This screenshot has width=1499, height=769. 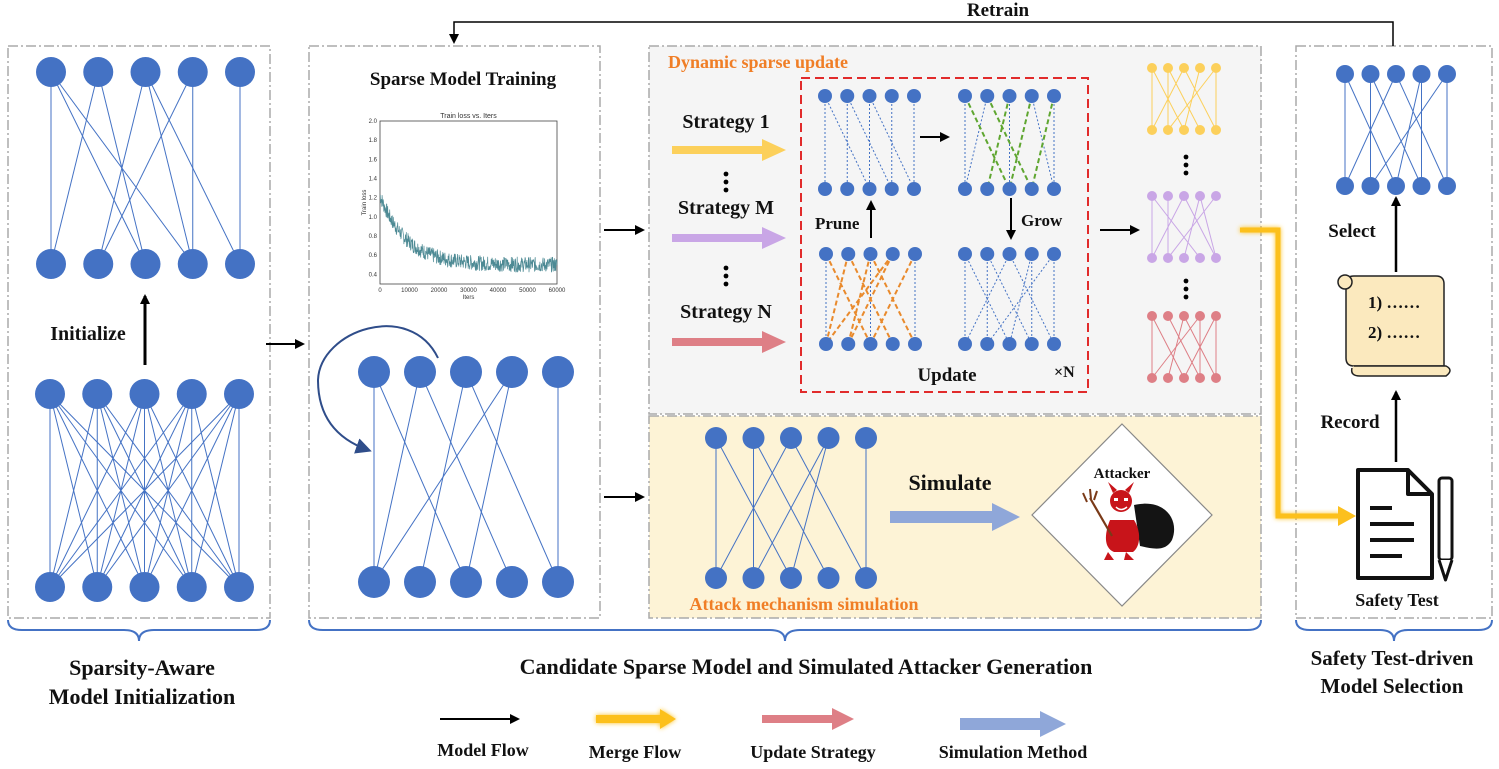 What do you see at coordinates (729, 150) in the screenshot?
I see `strategy-1-arrow` at bounding box center [729, 150].